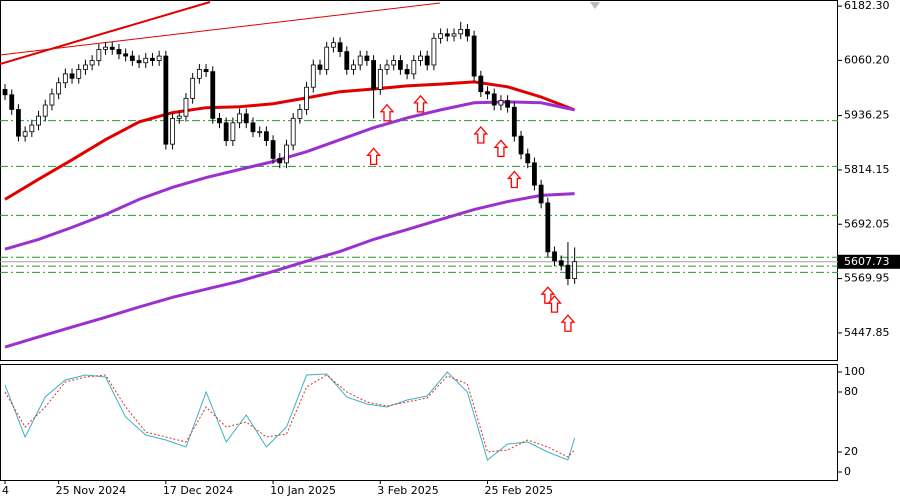  I want to click on last-price-label: 5607.73, so click(867, 261).